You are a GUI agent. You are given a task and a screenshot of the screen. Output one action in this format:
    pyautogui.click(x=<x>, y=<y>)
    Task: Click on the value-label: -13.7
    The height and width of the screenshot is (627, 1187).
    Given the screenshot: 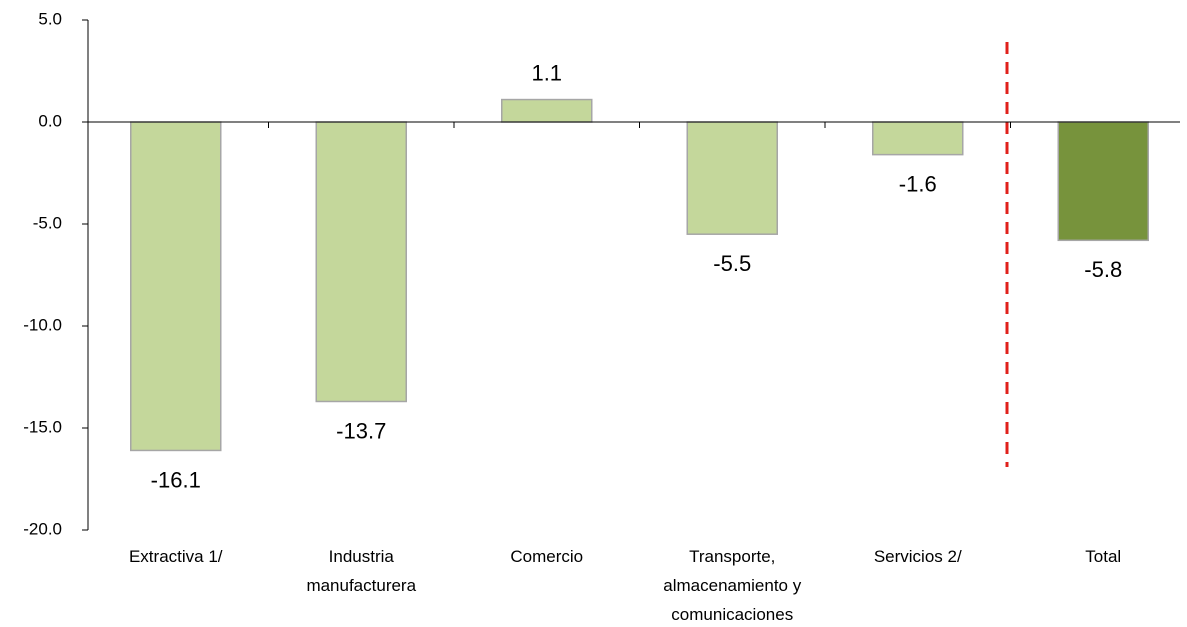 What is the action you would take?
    pyautogui.click(x=361, y=430)
    